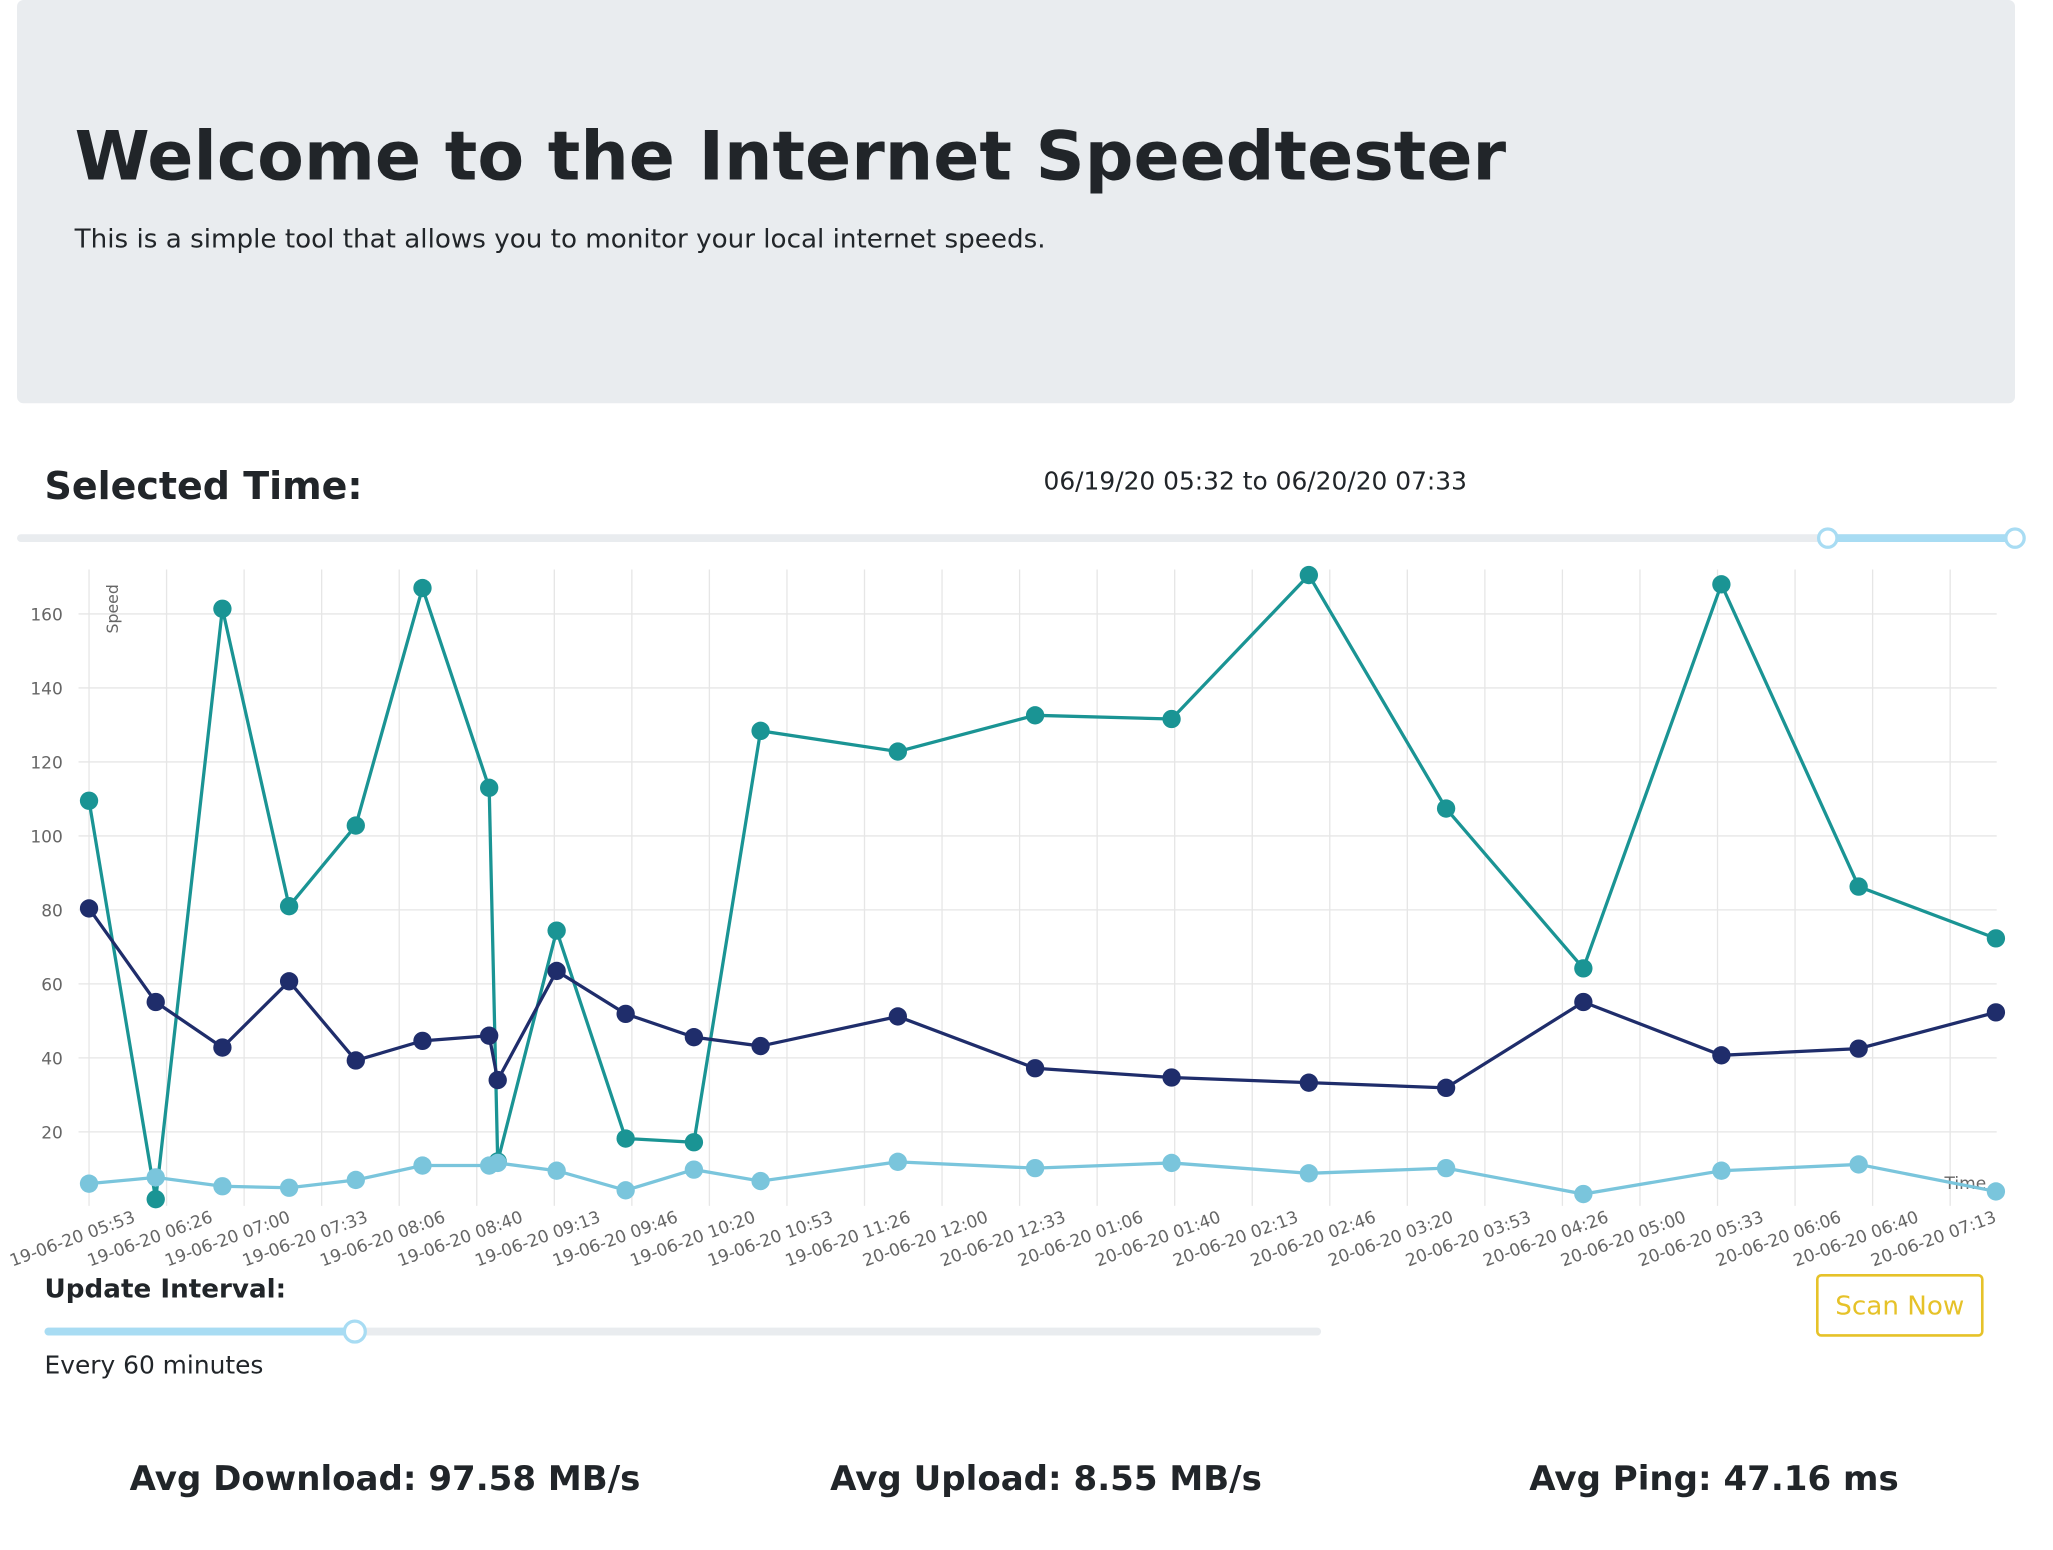 The image size is (2053, 1550). Describe the element at coordinates (1042, 998) in the screenshot. I see `series-line` at that location.